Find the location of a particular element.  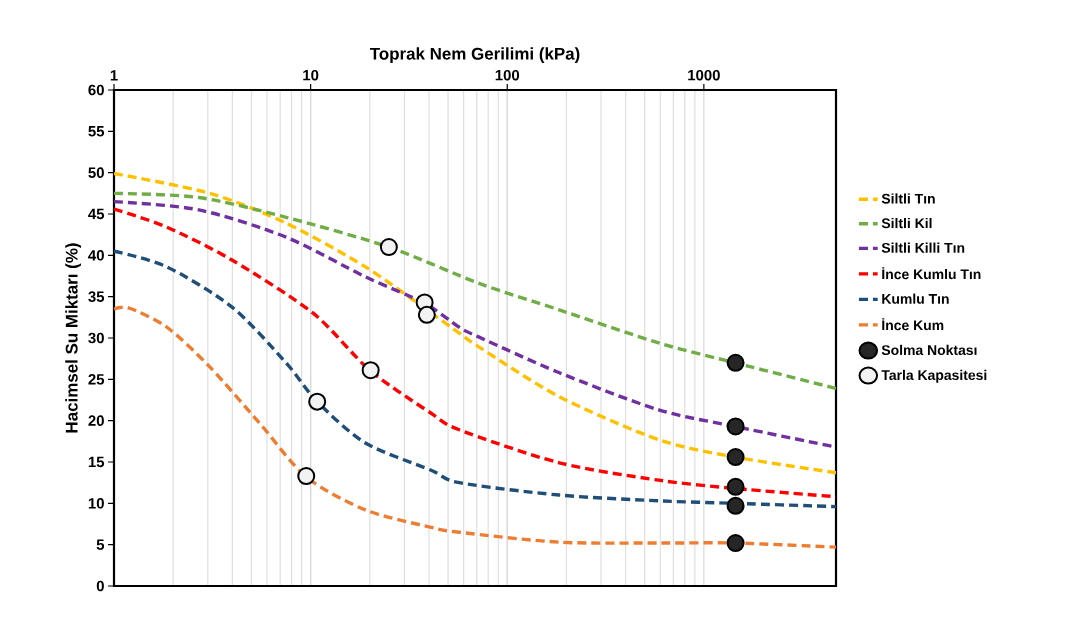

y-tick-label: 60 is located at coordinates (96, 90).